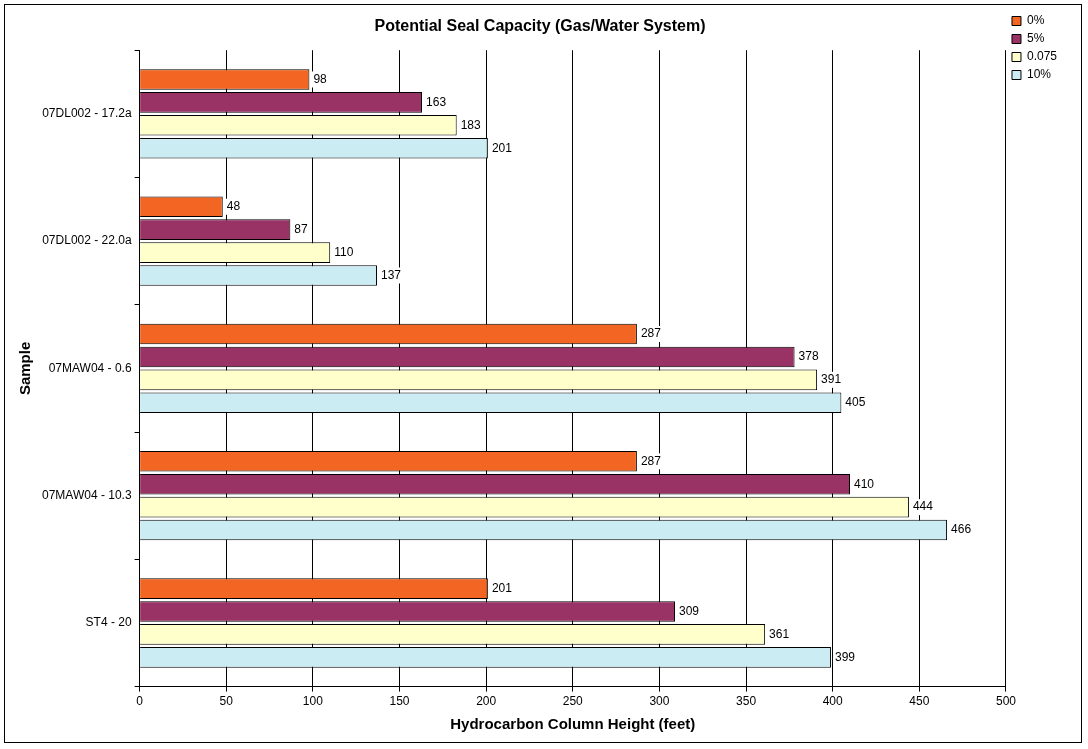 The width and height of the screenshot is (1088, 749). I want to click on y-tick-label: 07DL002 - 22.0a, so click(87, 240).